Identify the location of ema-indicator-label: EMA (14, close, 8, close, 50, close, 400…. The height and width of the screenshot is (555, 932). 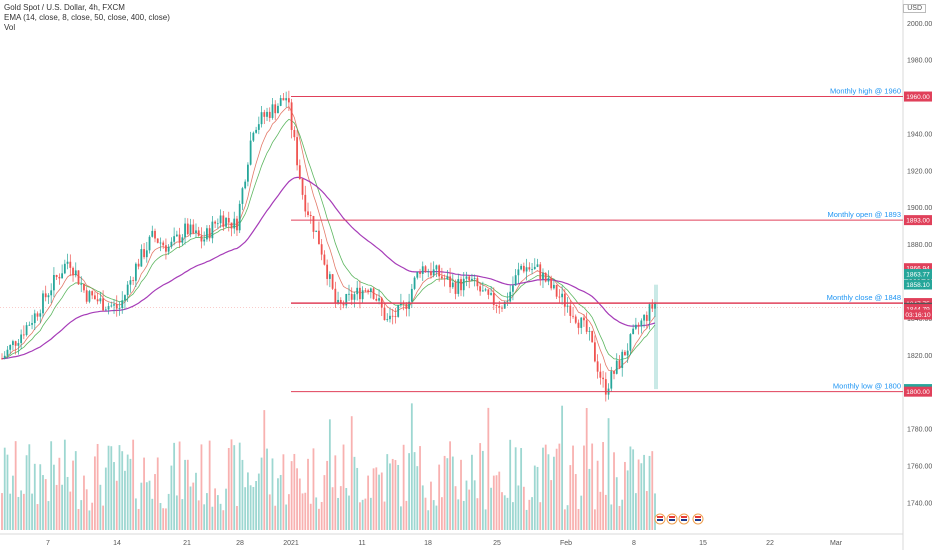
(87, 17).